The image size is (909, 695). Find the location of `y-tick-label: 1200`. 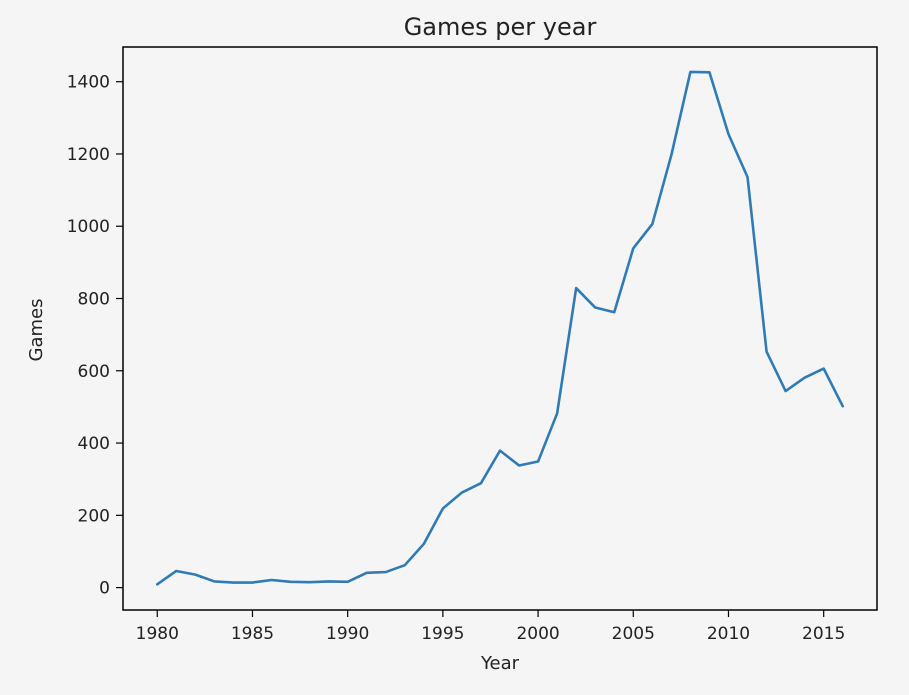

y-tick-label: 1200 is located at coordinates (88, 155).